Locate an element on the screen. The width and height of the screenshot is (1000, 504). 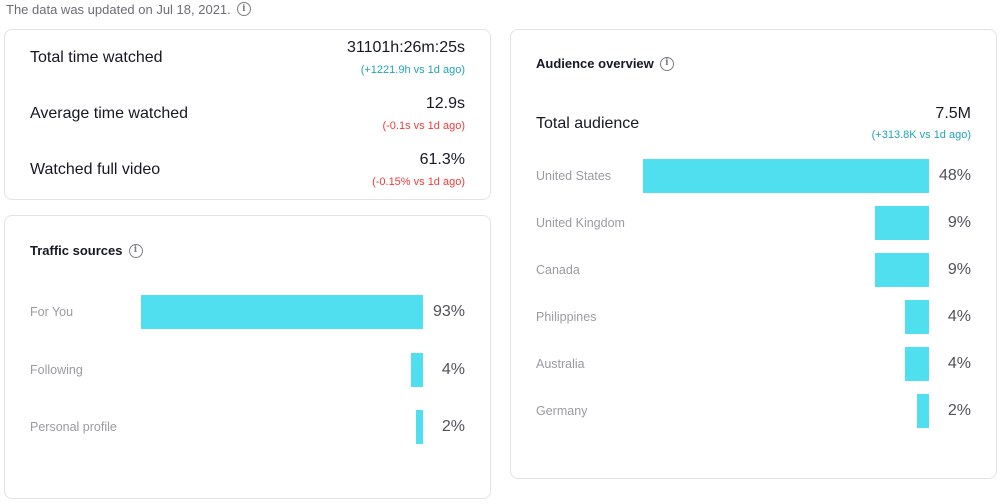
audience-country-row-label: United Kingdom is located at coordinates (580, 223).